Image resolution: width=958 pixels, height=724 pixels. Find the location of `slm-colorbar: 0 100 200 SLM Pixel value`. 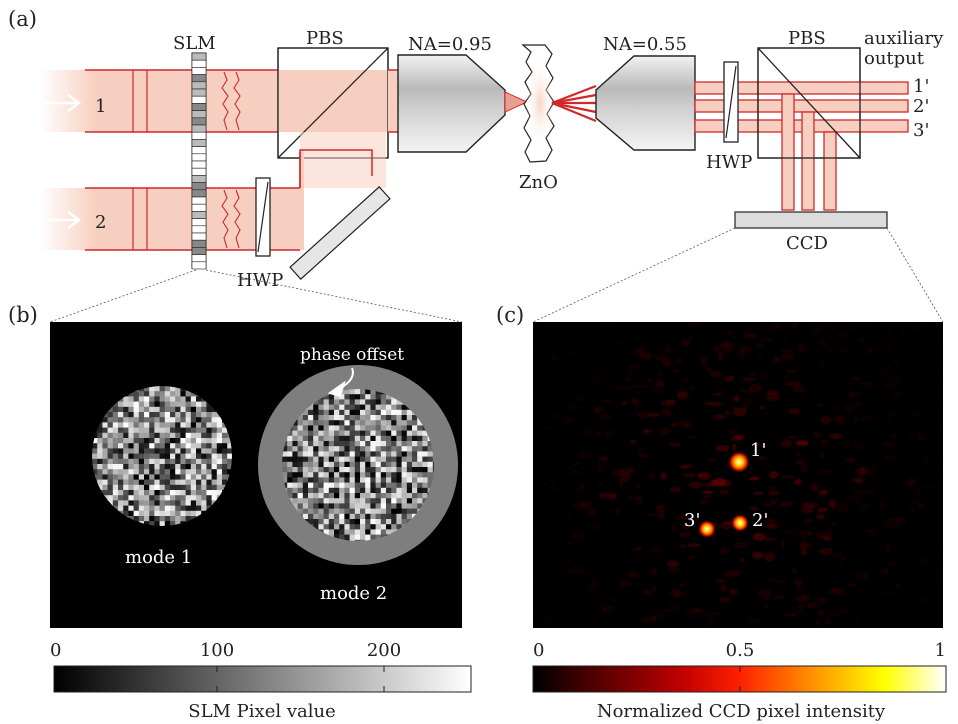

slm-colorbar: 0 100 200 SLM Pixel value is located at coordinates (261, 681).